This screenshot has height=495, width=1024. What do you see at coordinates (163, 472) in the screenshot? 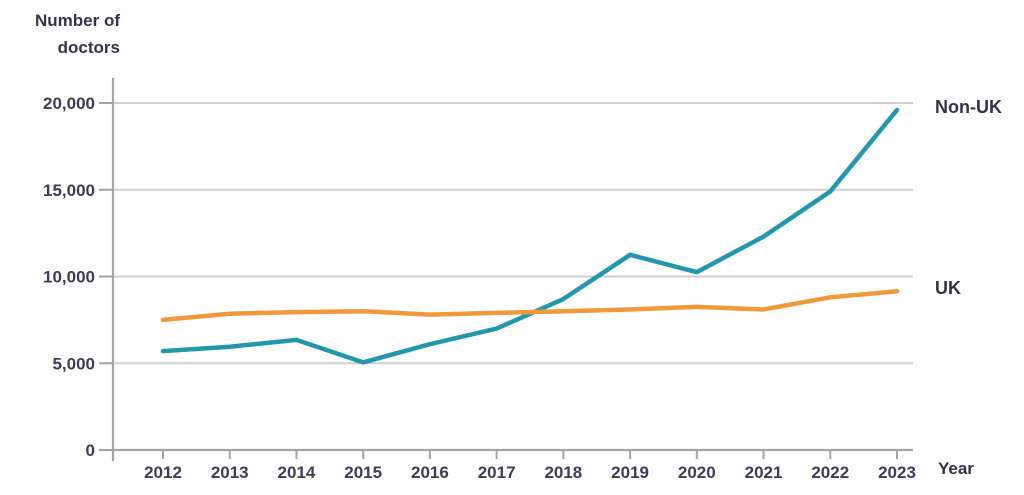
I see `x-tick-label: 2012` at bounding box center [163, 472].